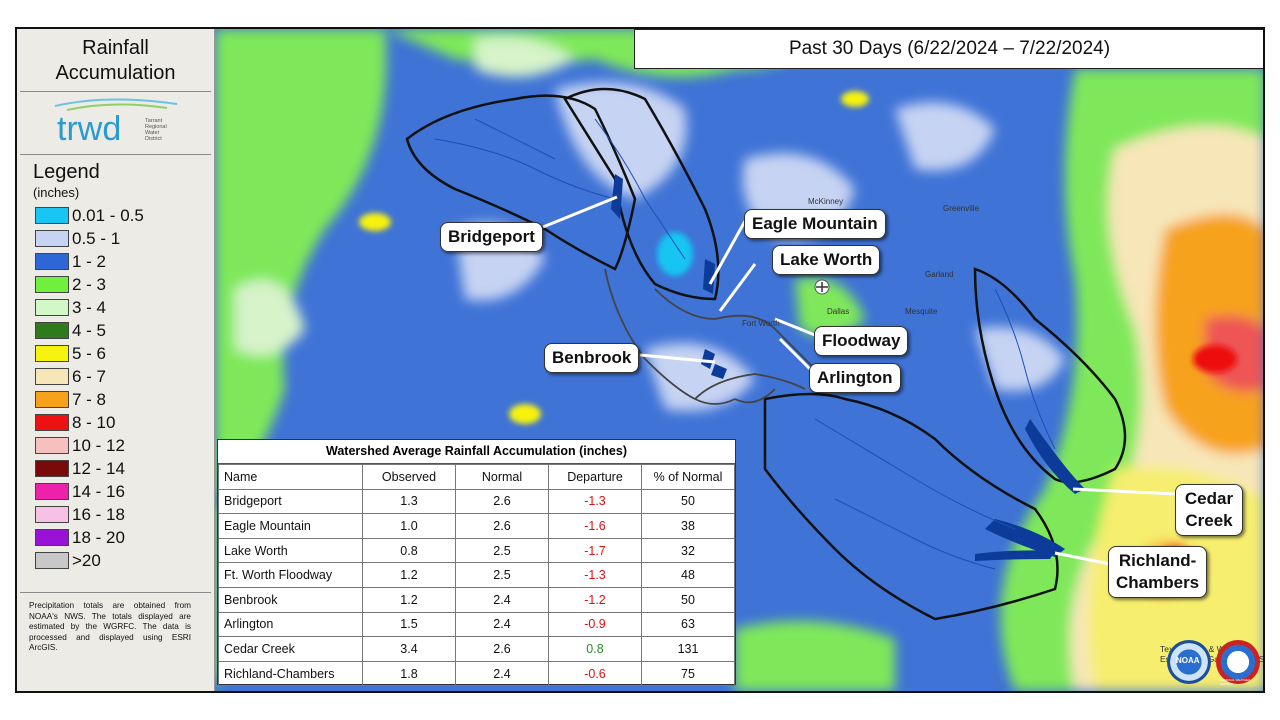 The height and width of the screenshot is (720, 1280). I want to click on table-cell-pct: 63, so click(688, 624).